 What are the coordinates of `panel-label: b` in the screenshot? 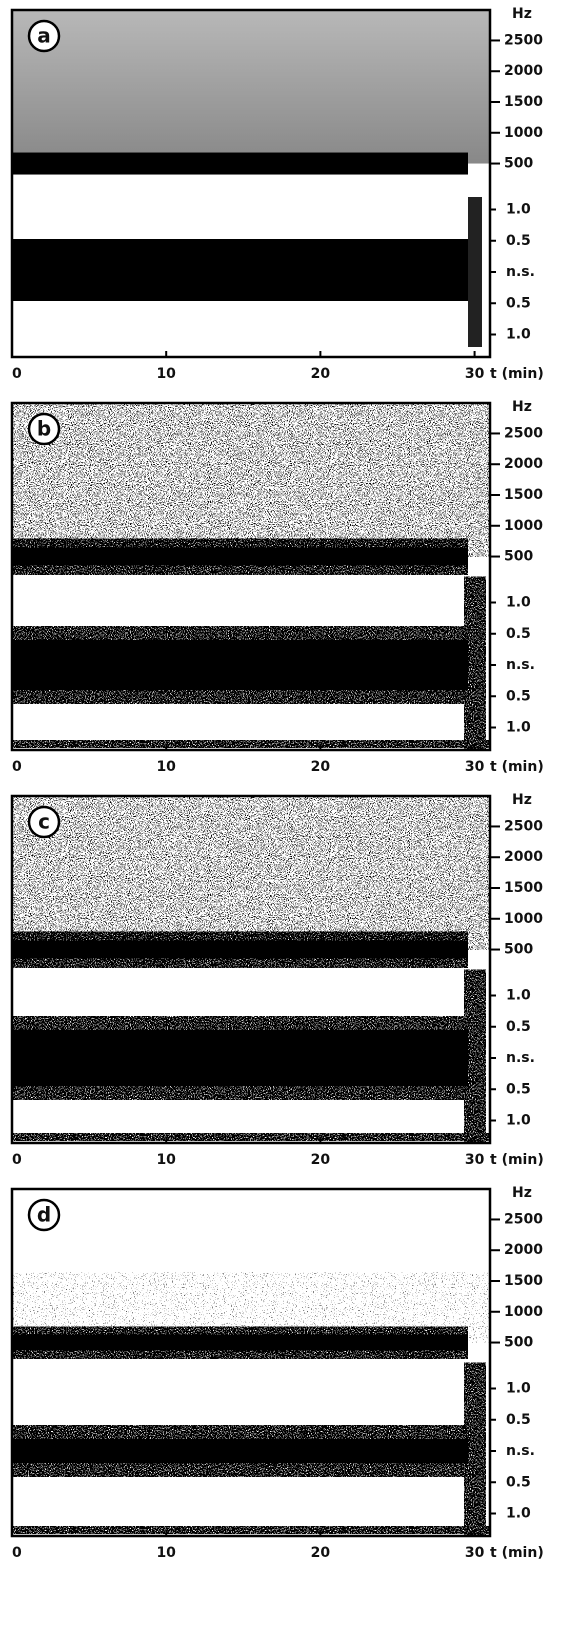 It's located at (44, 429).